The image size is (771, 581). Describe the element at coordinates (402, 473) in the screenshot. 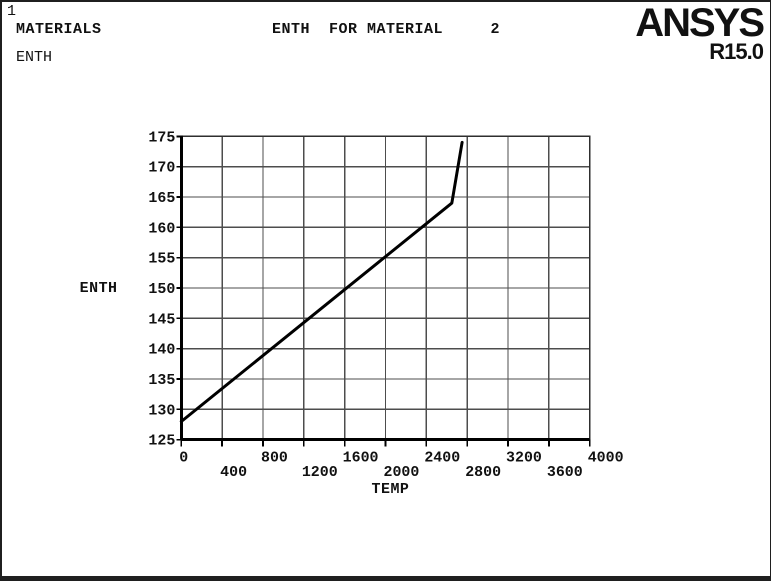

I see `x-tick-label: 2000` at that location.